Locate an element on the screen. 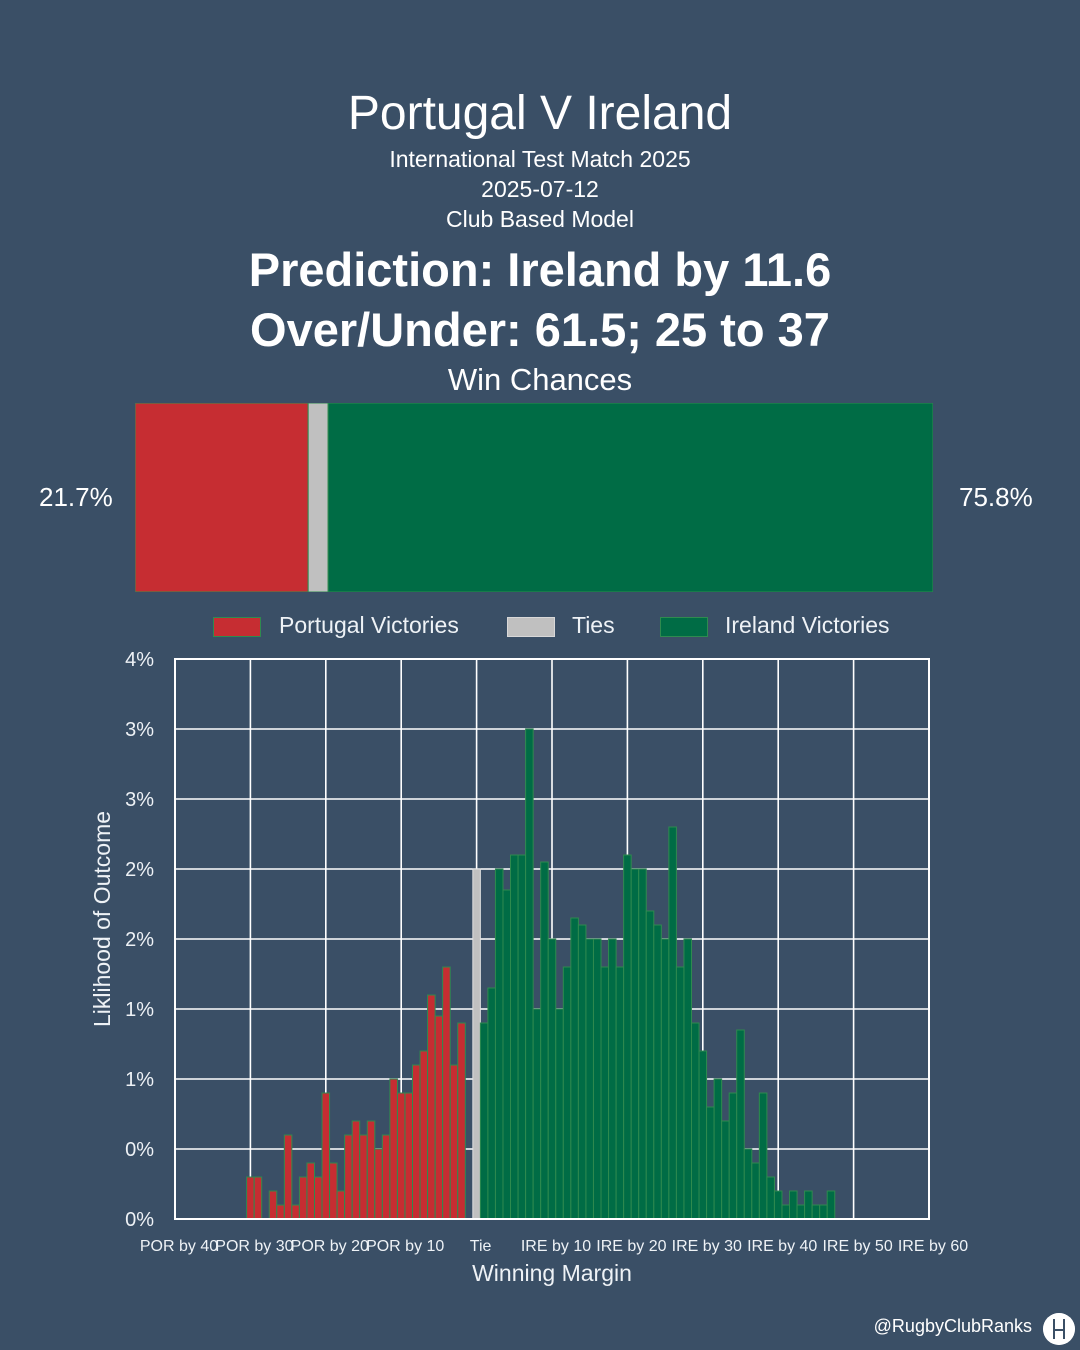 Image resolution: width=1080 pixels, height=1350 pixels. x-tick-label: POR by 10 is located at coordinates (405, 1246).